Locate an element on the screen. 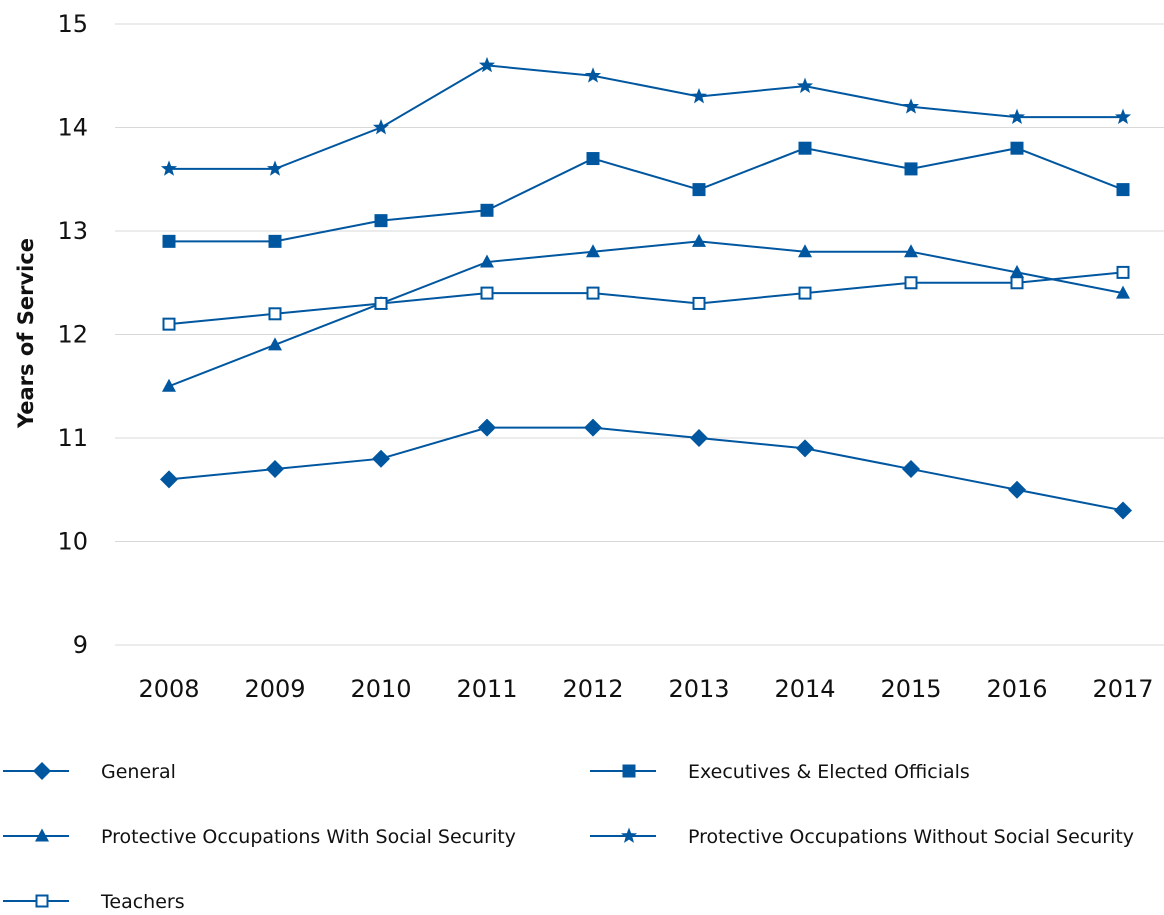 The height and width of the screenshot is (915, 1164). x-tick-label: 2012 is located at coordinates (592, 689).